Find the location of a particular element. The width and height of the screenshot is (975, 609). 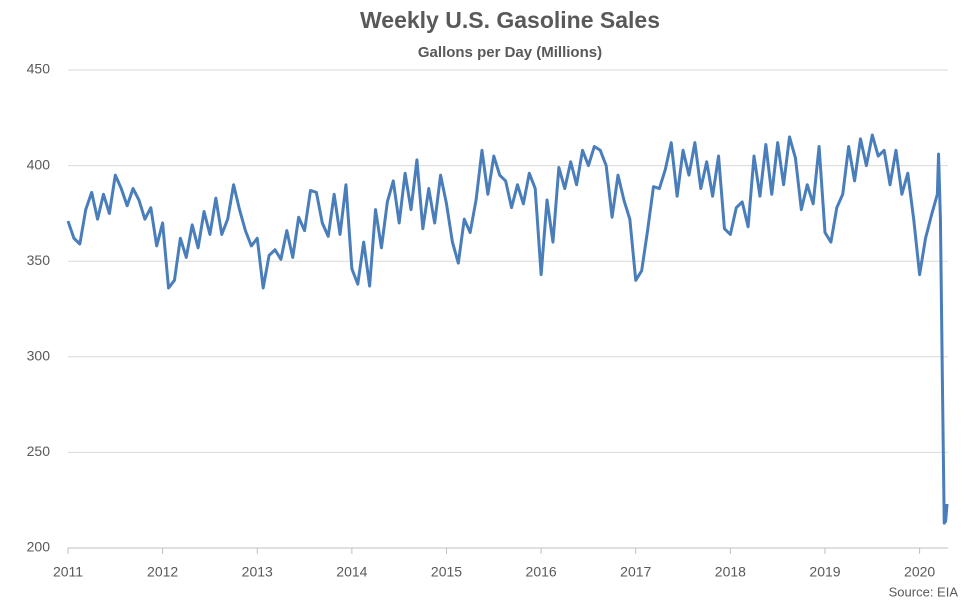

x-tick-label: 2018 is located at coordinates (730, 572).